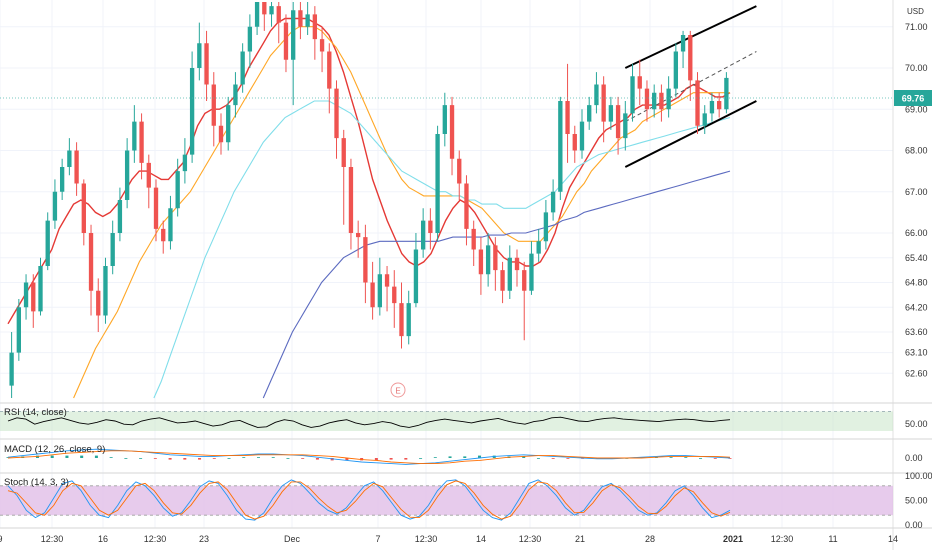 The width and height of the screenshot is (932, 550). What do you see at coordinates (204, 539) in the screenshot?
I see `time-tick-label: 23` at bounding box center [204, 539].